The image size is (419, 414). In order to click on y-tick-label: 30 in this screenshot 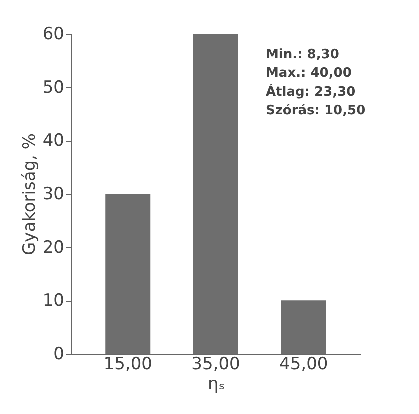, I will do `click(53, 194)`.